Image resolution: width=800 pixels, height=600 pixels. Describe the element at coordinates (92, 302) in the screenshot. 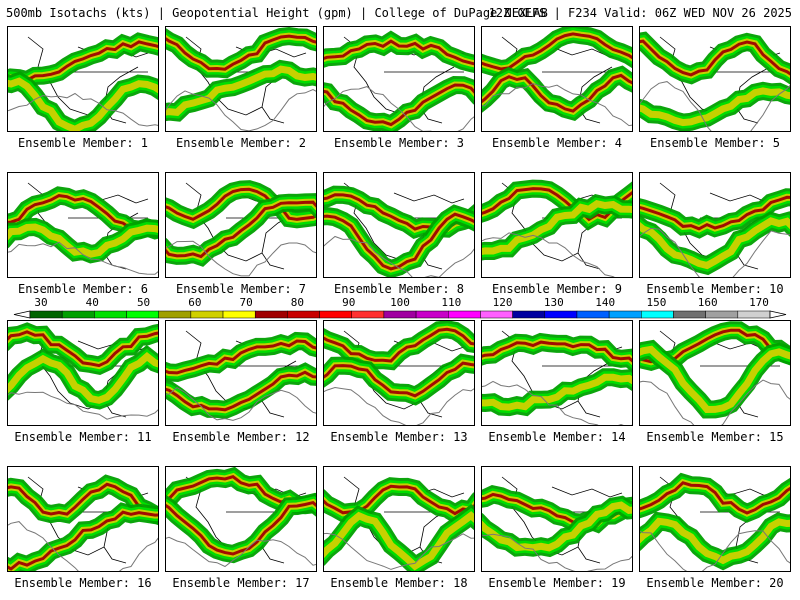

I see `colorbar-tick-label: 40` at that location.